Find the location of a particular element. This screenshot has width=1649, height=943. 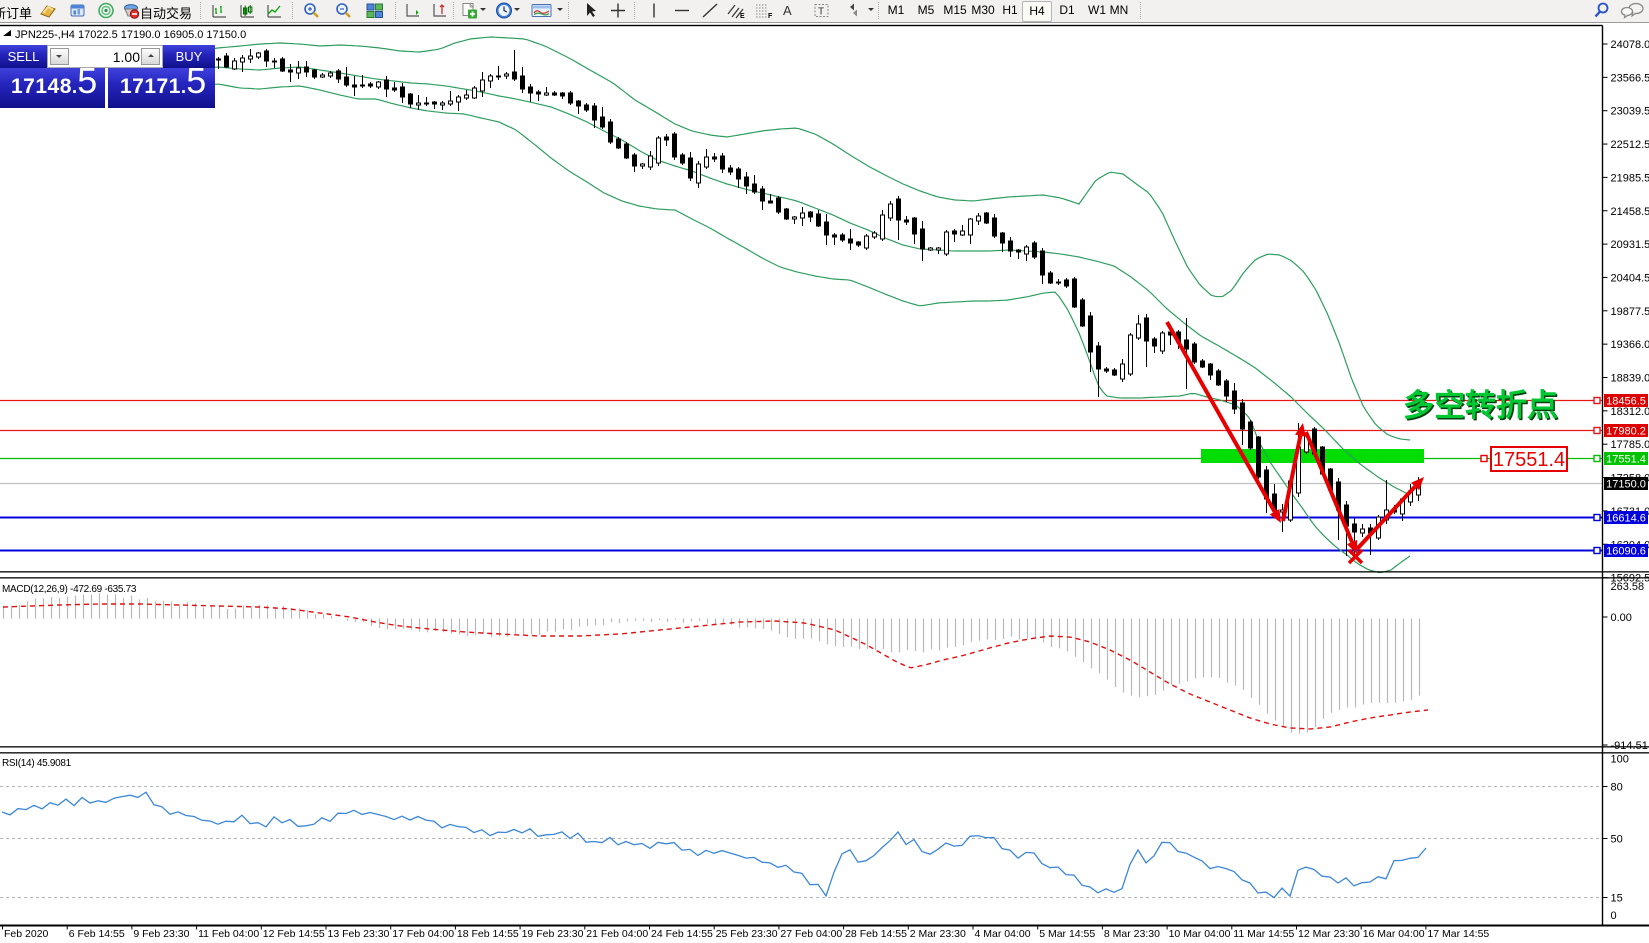

svg-text: 19 Feb 23:30 is located at coordinates (553, 934).